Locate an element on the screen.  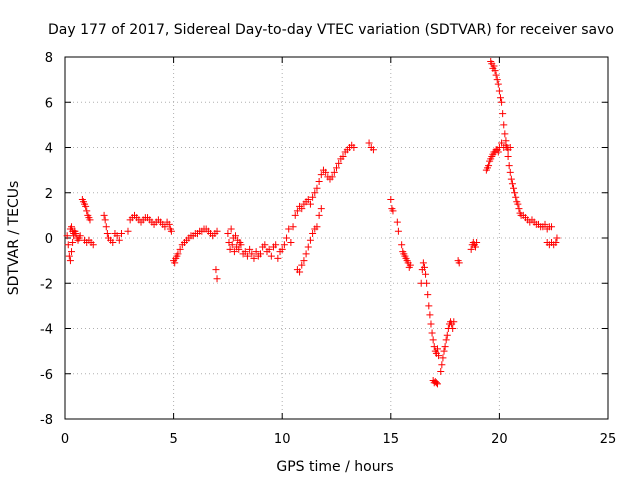
x-tick-label: 10 is located at coordinates (282, 439).